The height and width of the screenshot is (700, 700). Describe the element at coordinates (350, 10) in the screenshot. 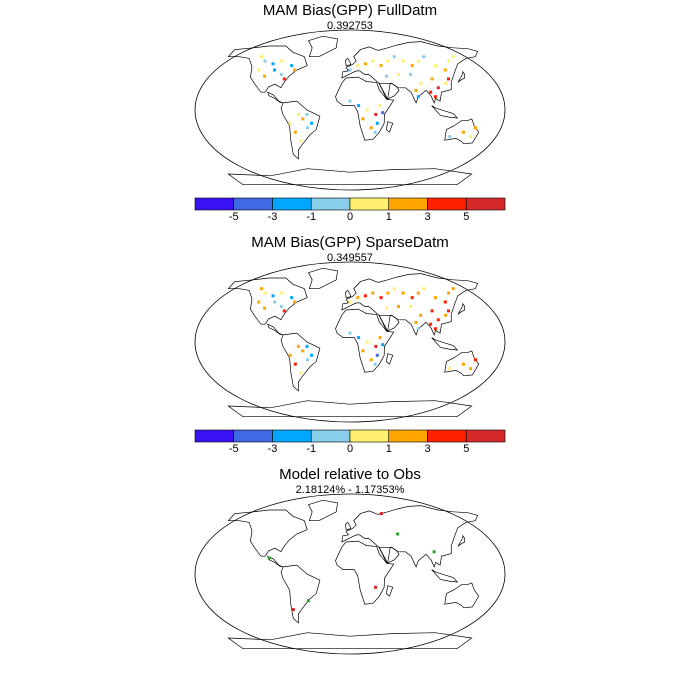

I see `panel-title: MAM Bias(GPP) FullDatm` at that location.